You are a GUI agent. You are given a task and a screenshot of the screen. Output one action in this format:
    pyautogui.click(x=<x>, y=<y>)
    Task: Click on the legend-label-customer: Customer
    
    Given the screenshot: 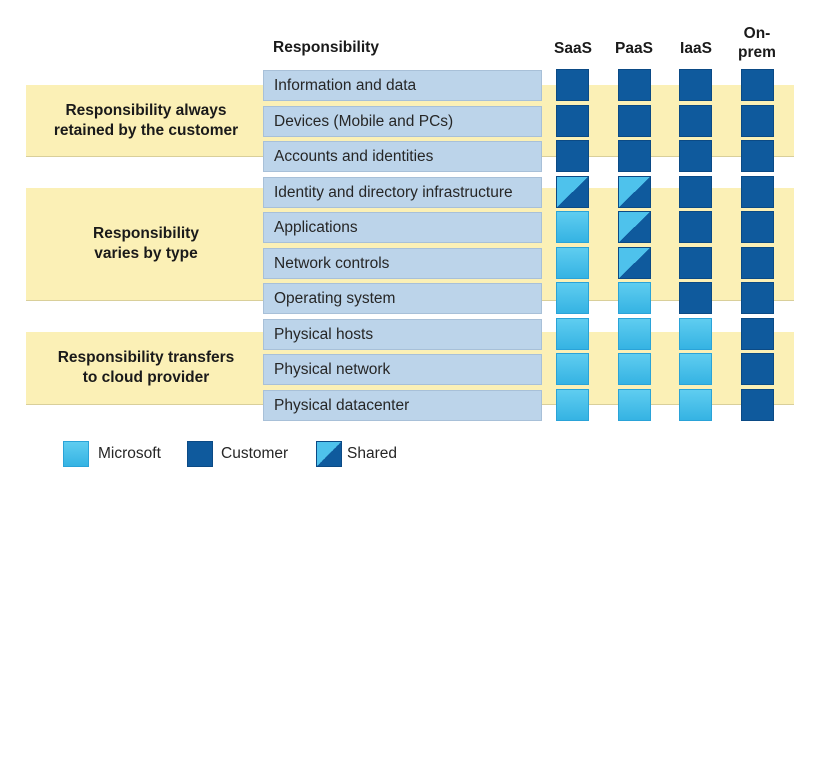 What is the action you would take?
    pyautogui.click(x=255, y=453)
    